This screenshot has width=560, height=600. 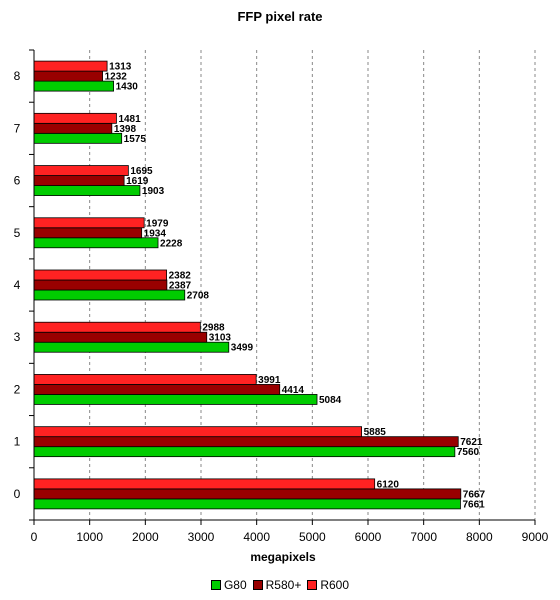 What do you see at coordinates (293, 390) in the screenshot?
I see `data-label-R580+-2: 4414` at bounding box center [293, 390].